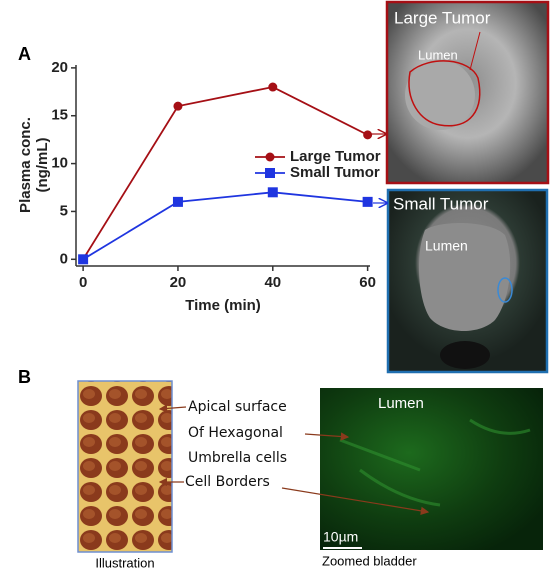 The width and height of the screenshot is (550, 578). What do you see at coordinates (237, 407) in the screenshot?
I see `note: Apical surface` at bounding box center [237, 407].